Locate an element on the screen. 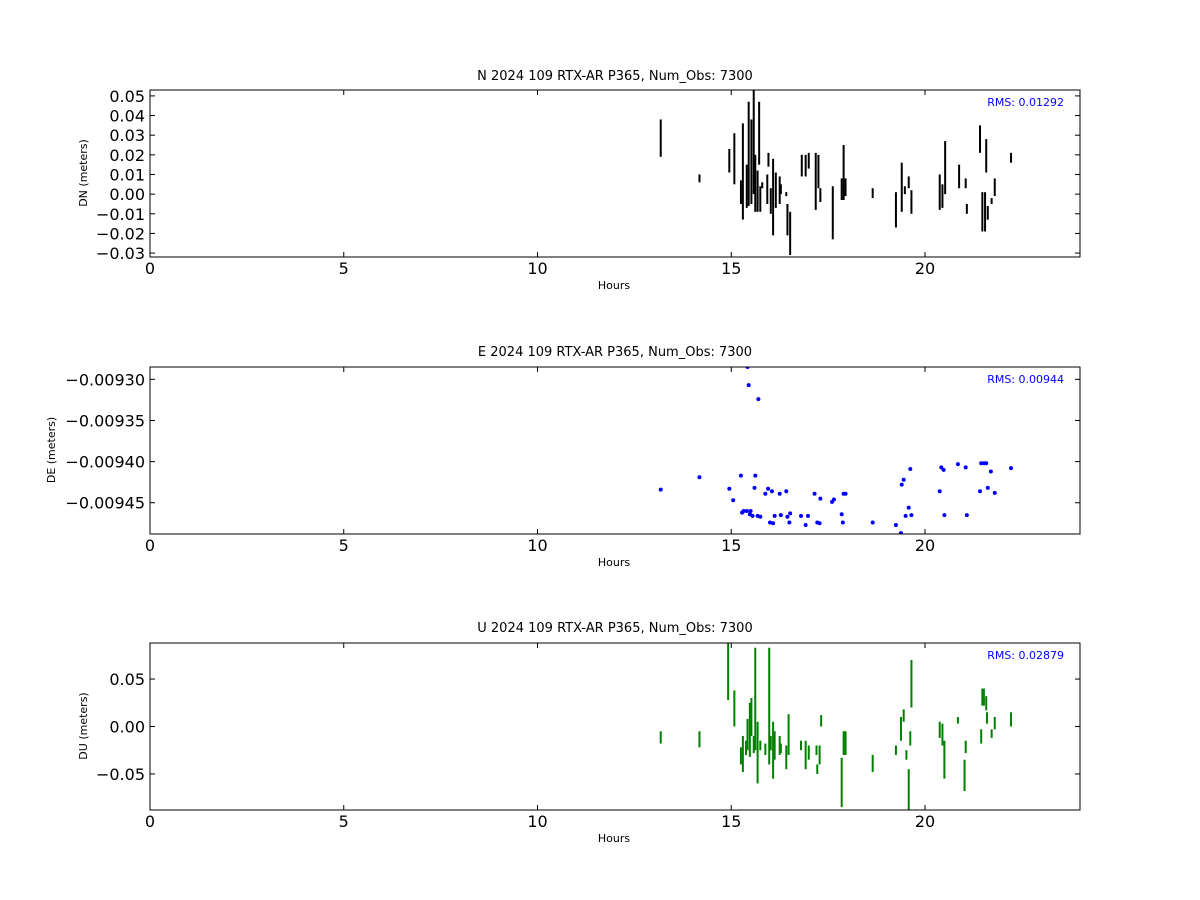 Image resolution: width=1200 pixels, height=900 pixels. y-tick-label: 0.04 is located at coordinates (127, 116).